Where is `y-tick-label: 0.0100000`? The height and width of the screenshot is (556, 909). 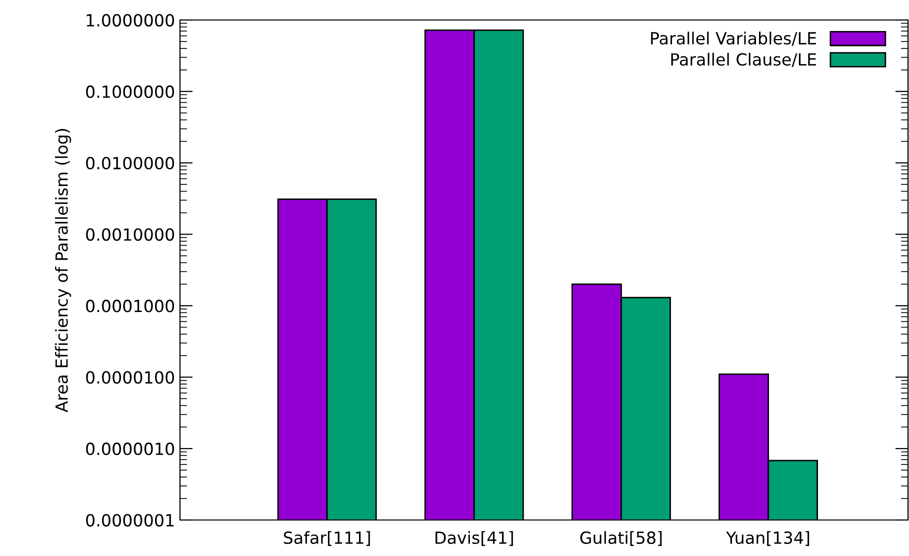
y-tick-label: 0.0100000 is located at coordinates (130, 163).